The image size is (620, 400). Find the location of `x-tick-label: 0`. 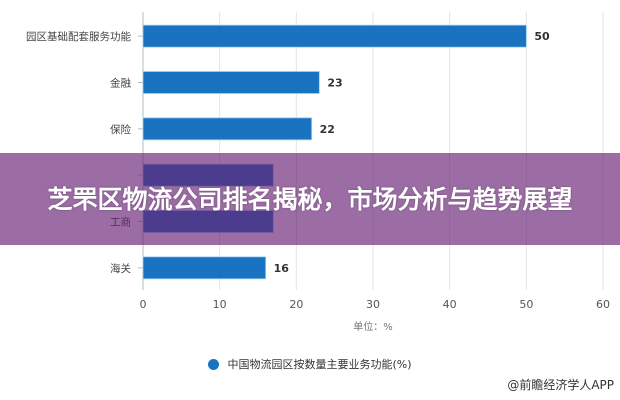

x-tick-label: 0 is located at coordinates (143, 304).